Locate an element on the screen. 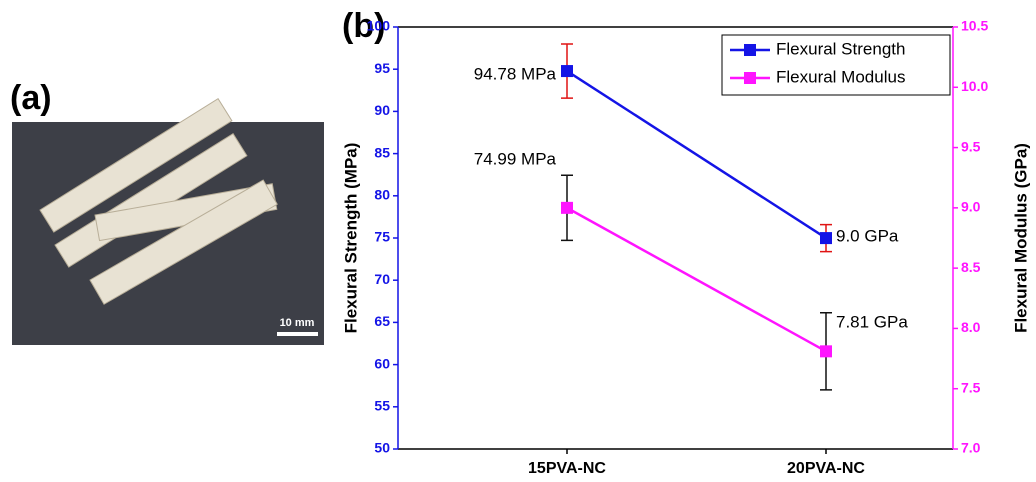  y-axis-label: Flexural Strength (MPa) is located at coordinates (350, 238).